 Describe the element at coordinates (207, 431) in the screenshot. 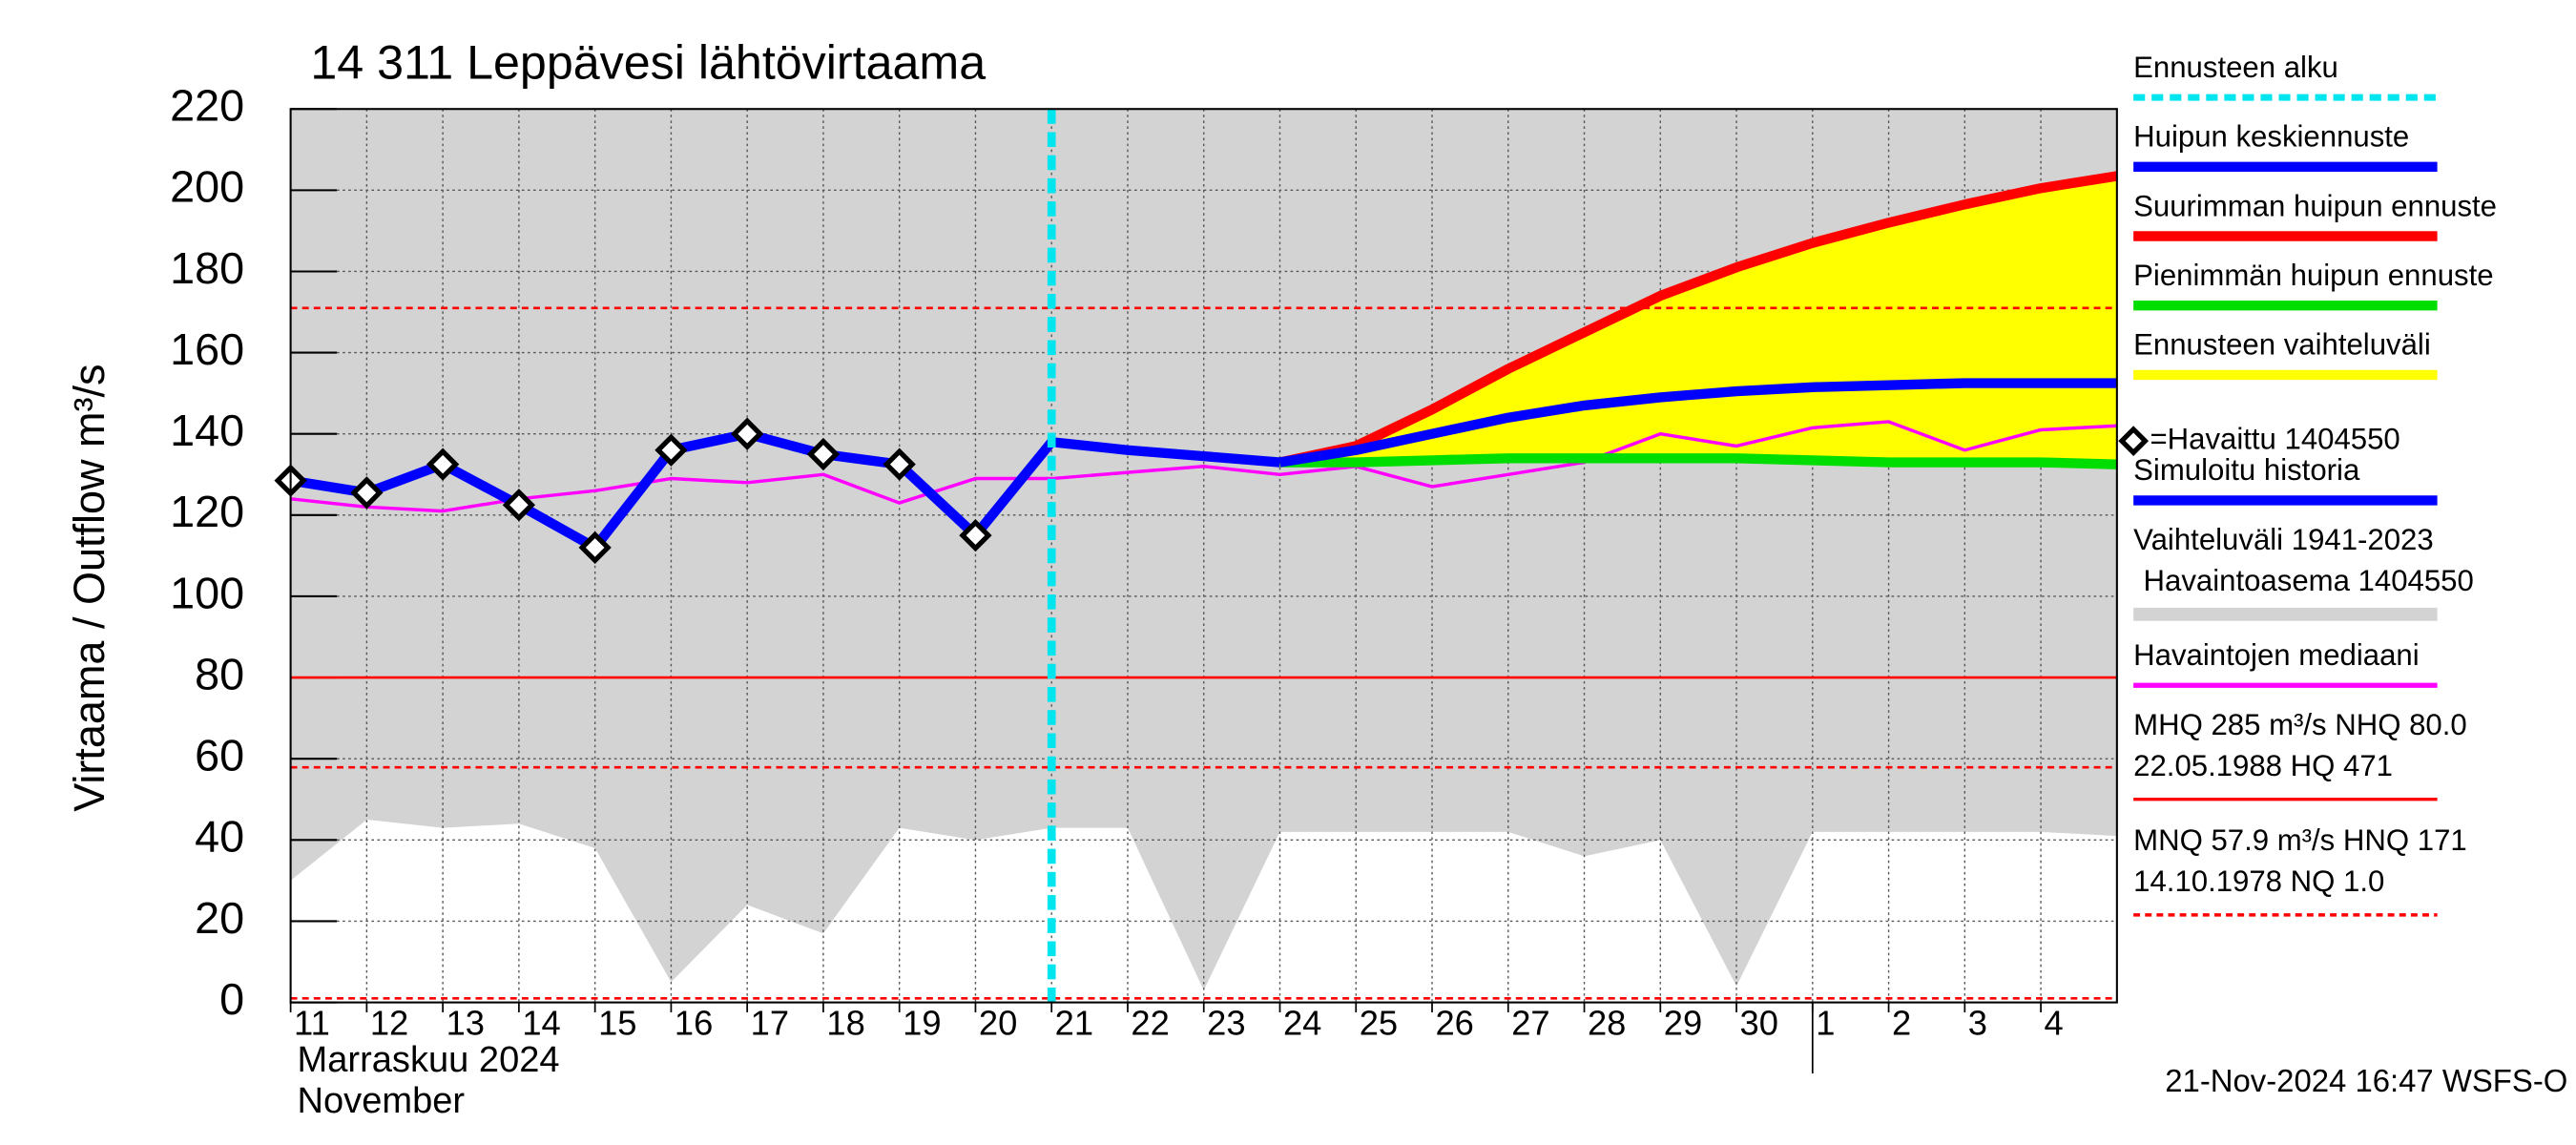

I see `y-tick-label: 140` at that location.